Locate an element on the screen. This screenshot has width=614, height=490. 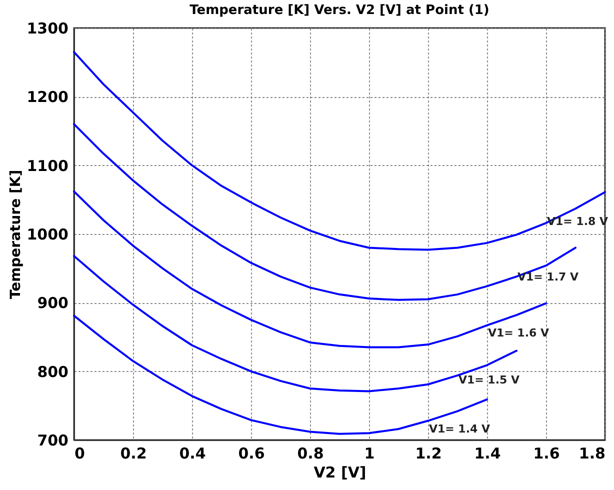
x-tick-label: 1.6 is located at coordinates (546, 453).